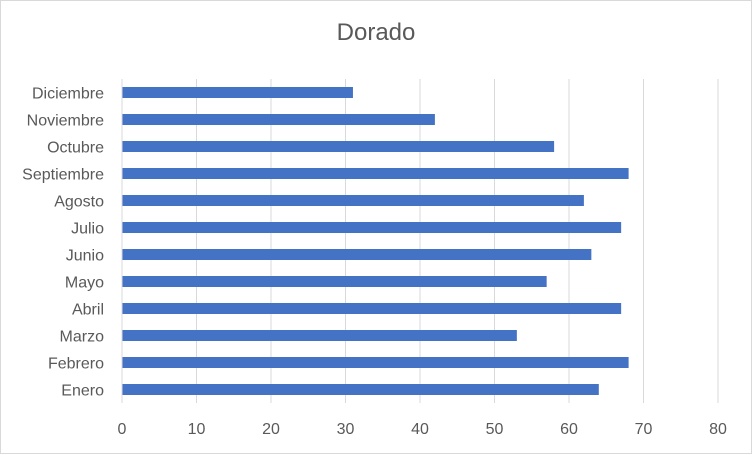  Describe the element at coordinates (197, 429) in the screenshot. I see `x-tick-label: 10` at that location.